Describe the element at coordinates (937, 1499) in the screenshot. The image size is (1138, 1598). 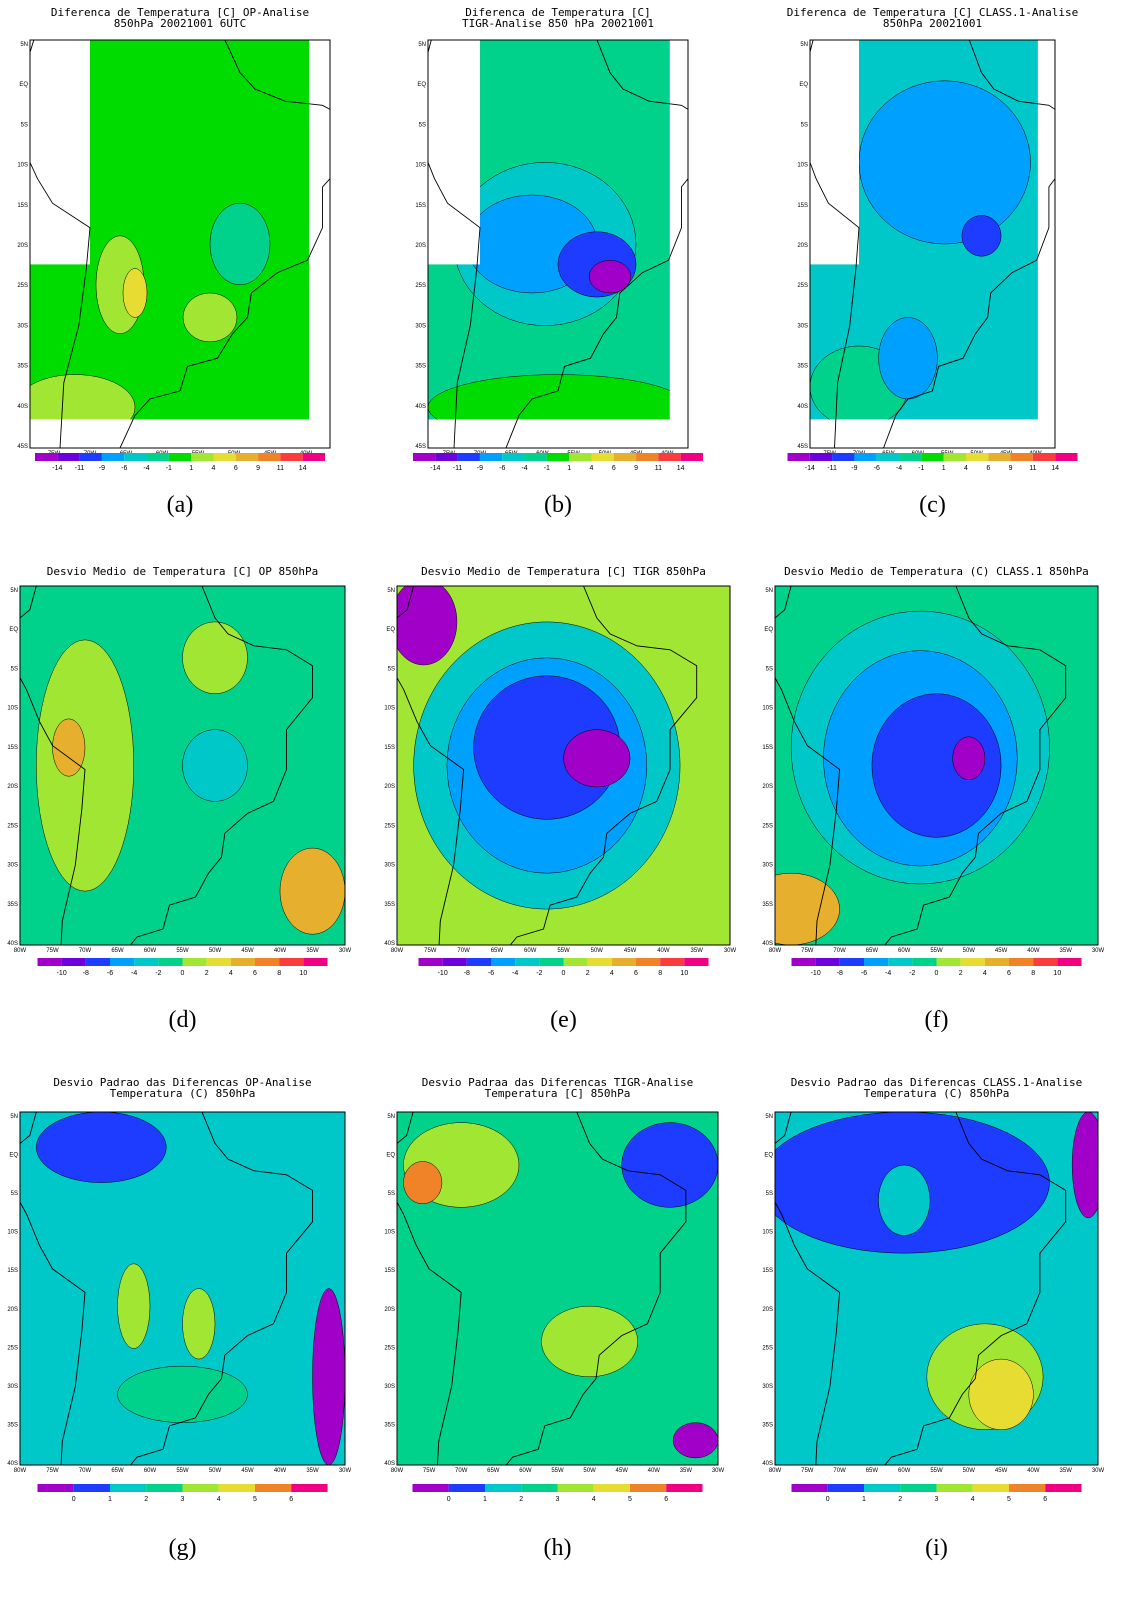
I see `colorbar-label: 3` at that location.